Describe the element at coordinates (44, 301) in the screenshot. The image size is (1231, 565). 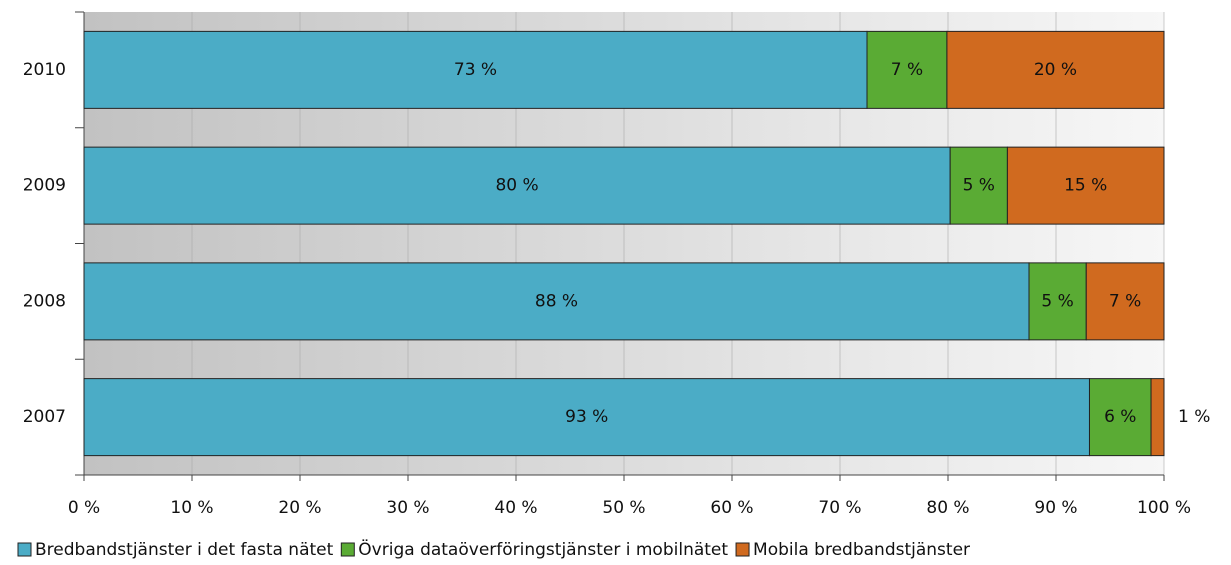
I see `y-tick-label: 2008` at that location.